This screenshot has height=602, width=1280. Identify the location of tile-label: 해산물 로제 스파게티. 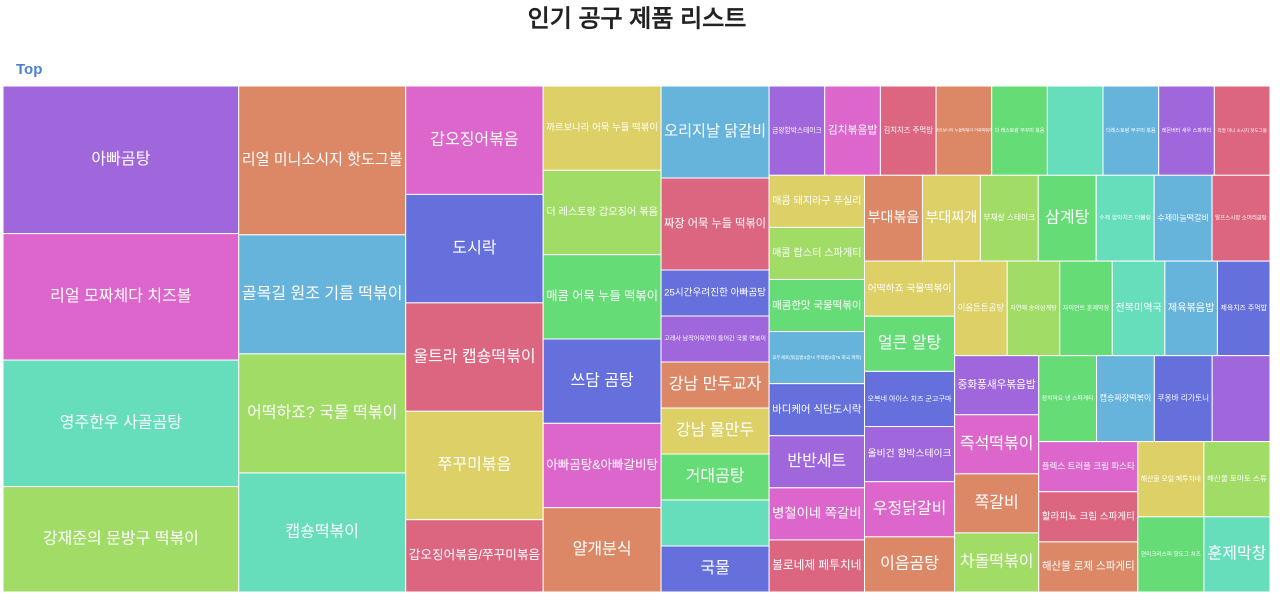
(1088, 566).